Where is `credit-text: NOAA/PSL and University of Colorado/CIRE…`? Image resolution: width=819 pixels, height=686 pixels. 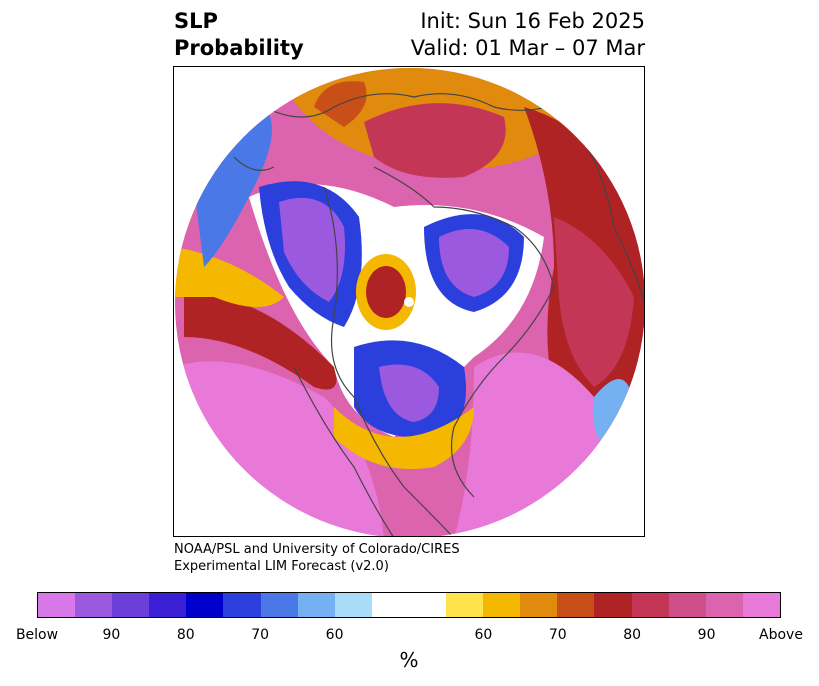 credit-text: NOAA/PSL and University of Colorado/CIRE… is located at coordinates (317, 558).